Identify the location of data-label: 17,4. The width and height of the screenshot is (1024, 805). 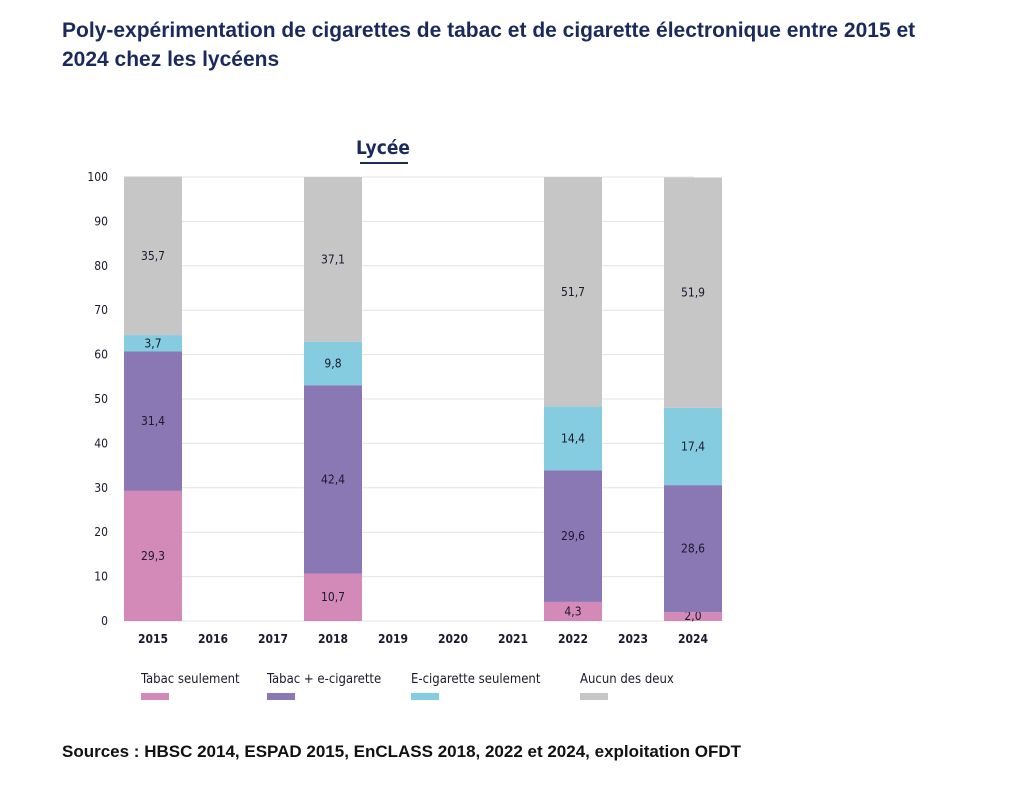
(693, 447).